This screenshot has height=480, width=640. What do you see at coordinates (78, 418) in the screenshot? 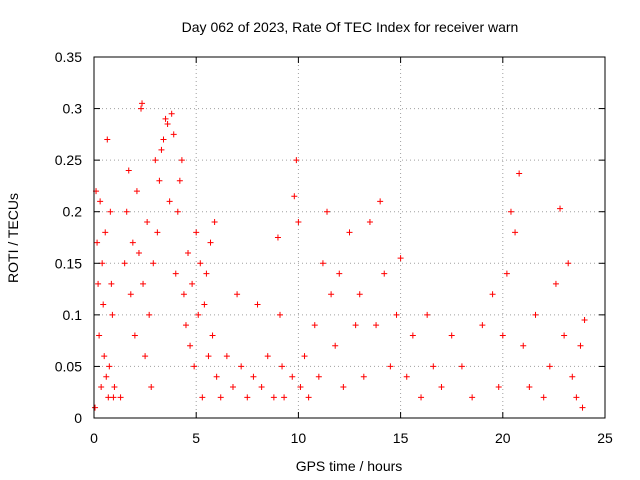
I see `y-tick-label: 0` at bounding box center [78, 418].